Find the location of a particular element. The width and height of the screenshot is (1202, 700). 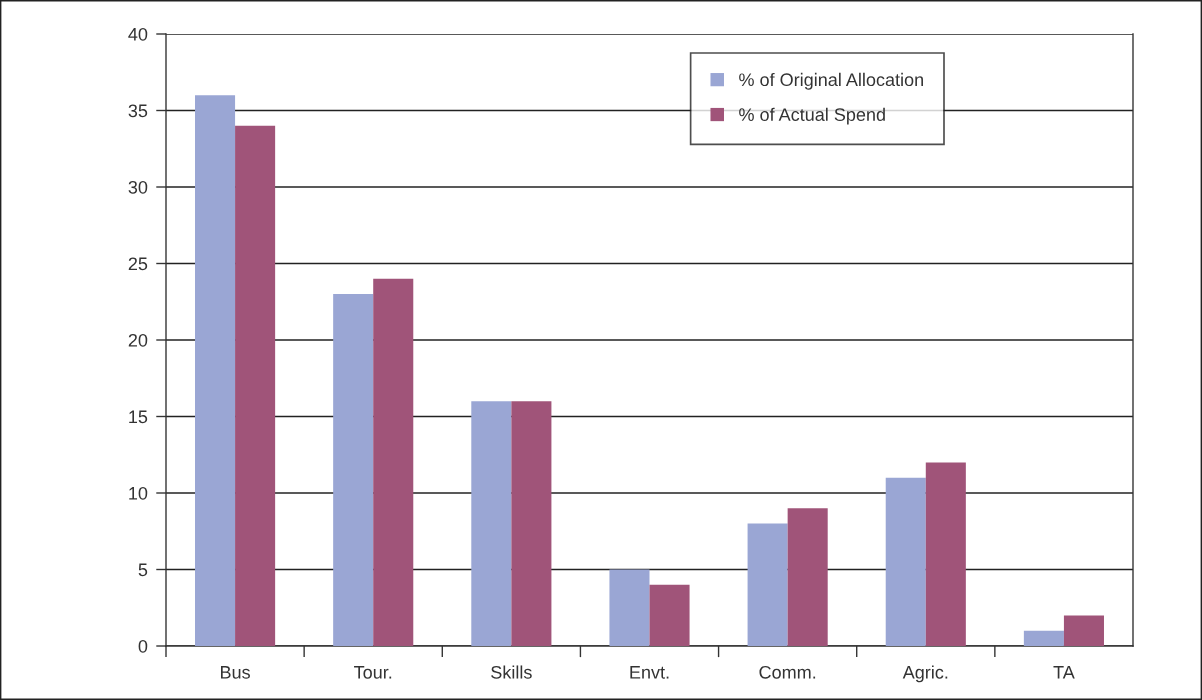

legend-label: % of Original Allocation is located at coordinates (831, 81).